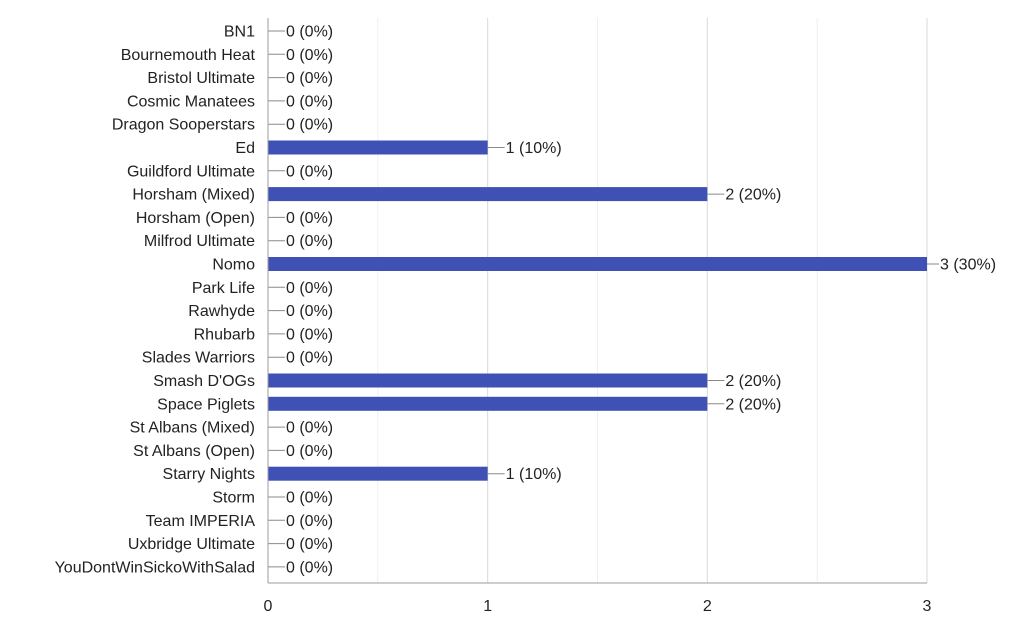 This screenshot has height=642, width=1030. Describe the element at coordinates (239, 32) in the screenshot. I see `category-label: BN1` at that location.